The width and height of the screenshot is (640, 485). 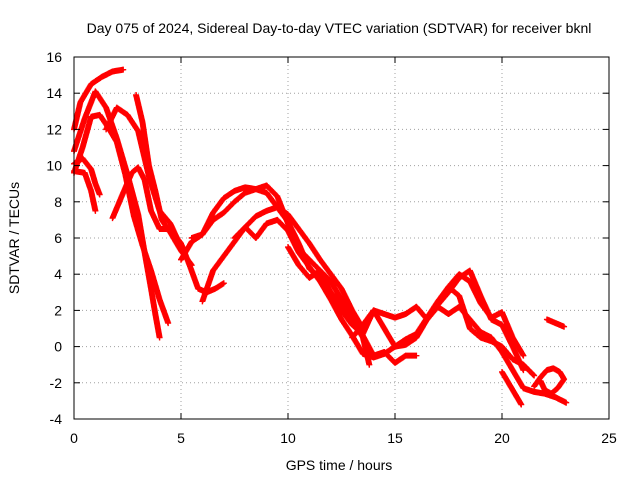 What do you see at coordinates (339, 465) in the screenshot?
I see `x-axis-label: GPS time / hours` at bounding box center [339, 465].